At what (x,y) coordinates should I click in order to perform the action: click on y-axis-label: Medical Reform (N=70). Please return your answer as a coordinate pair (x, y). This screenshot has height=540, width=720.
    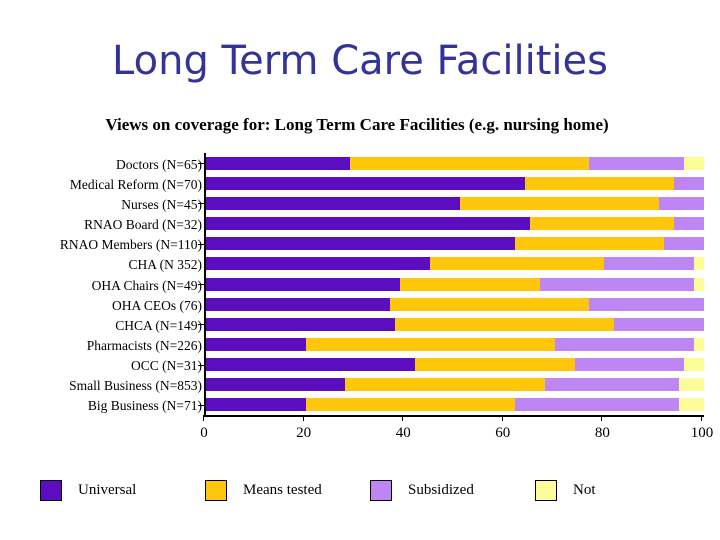
    Looking at the image, I should click on (135, 184).